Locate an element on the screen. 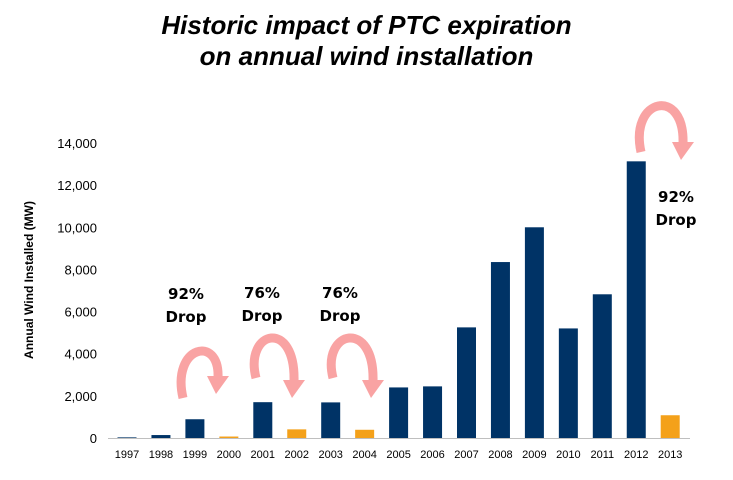 The height and width of the screenshot is (480, 733). x-tick-label: 2005 is located at coordinates (398, 455).